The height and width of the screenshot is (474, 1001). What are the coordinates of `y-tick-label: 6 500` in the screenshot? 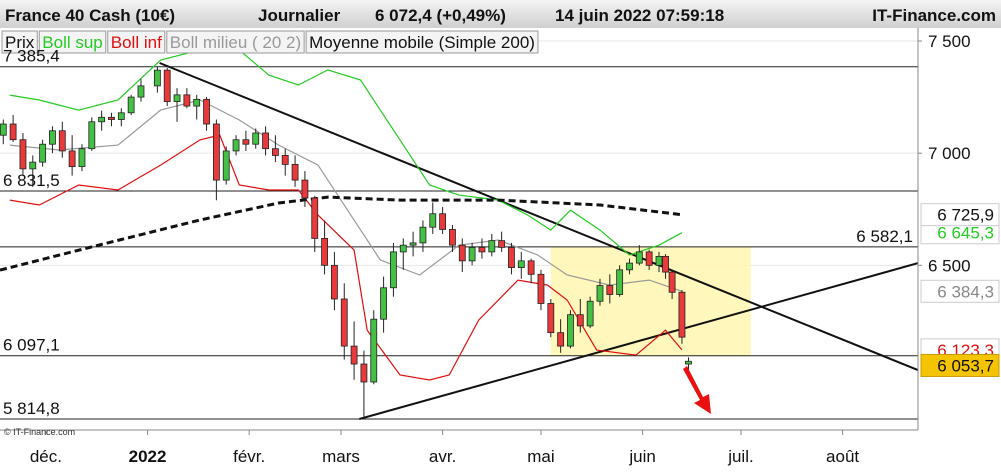 It's located at (949, 265).